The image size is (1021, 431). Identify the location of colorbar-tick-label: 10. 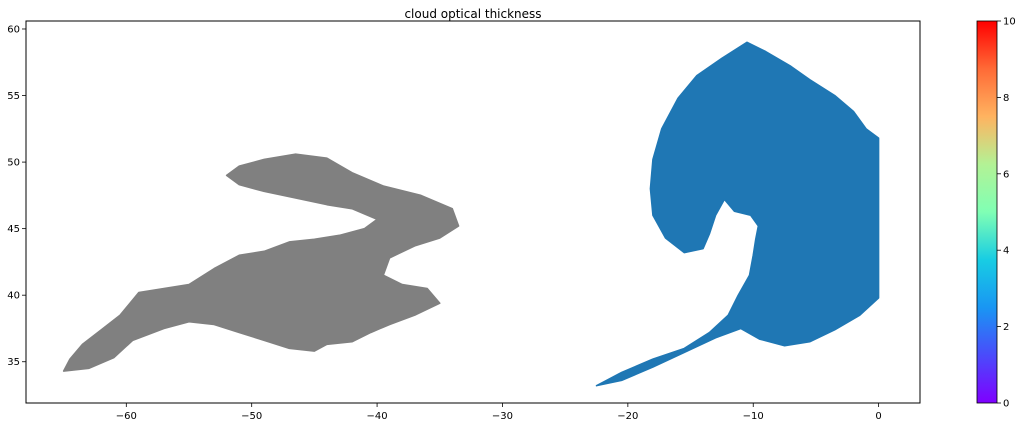
(1009, 22).